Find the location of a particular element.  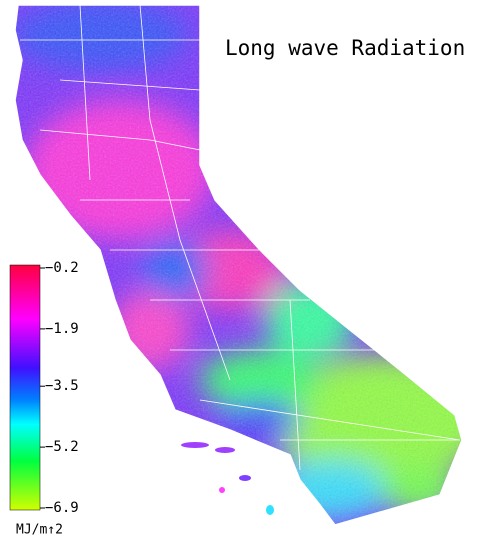

colorbar-tick-label: −0.2 is located at coordinates (62, 268).